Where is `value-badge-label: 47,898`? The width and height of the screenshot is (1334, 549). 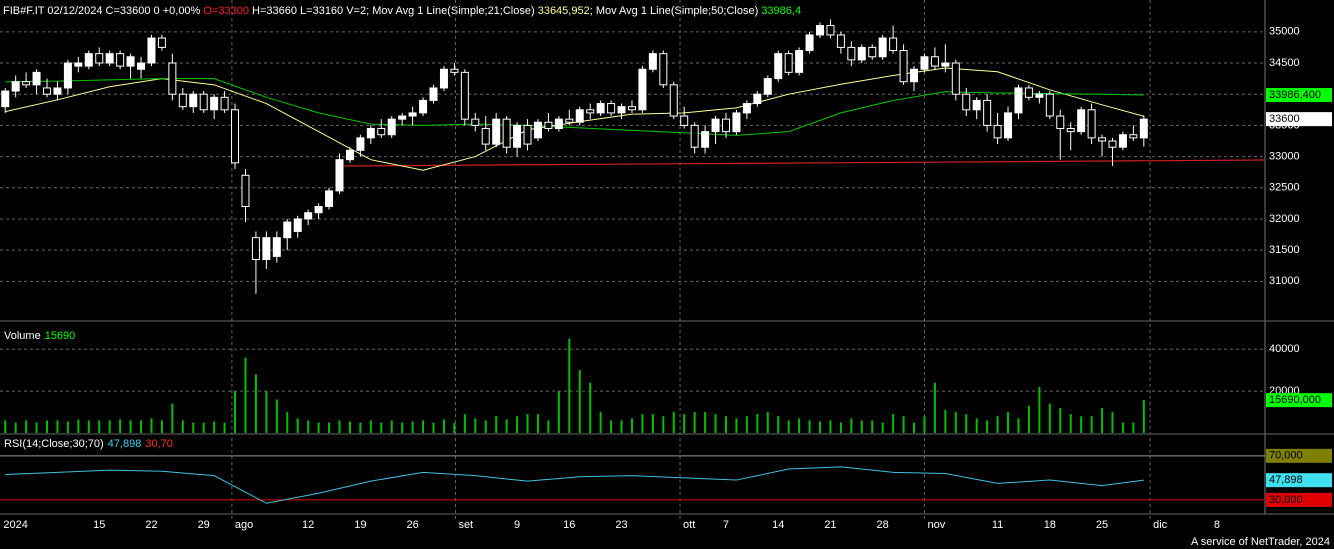
value-badge-label: 47,898 is located at coordinates (1286, 480).